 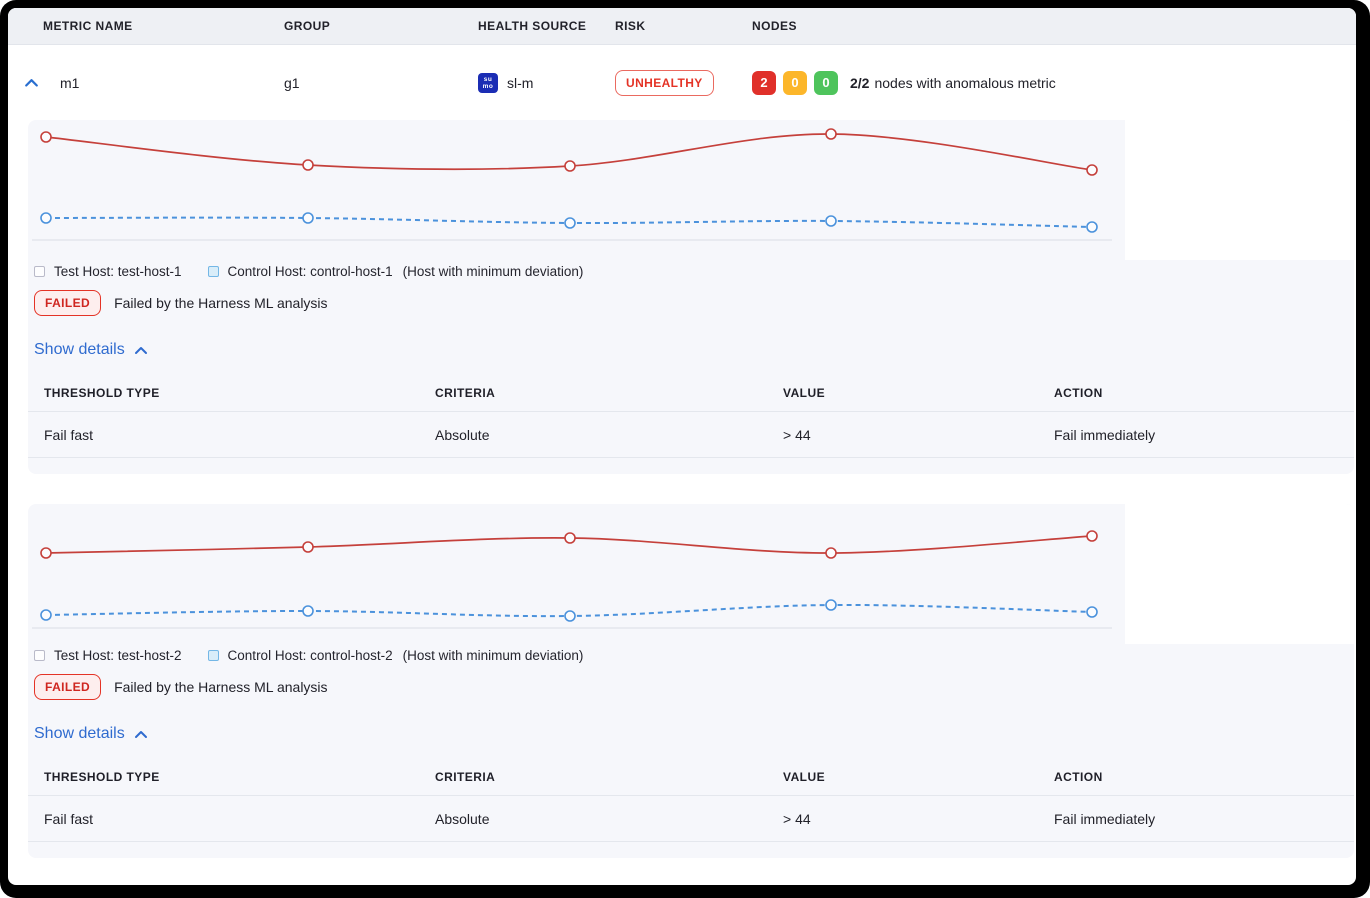 What do you see at coordinates (68, 687) in the screenshot?
I see `failed-badge-2: FAILED` at bounding box center [68, 687].